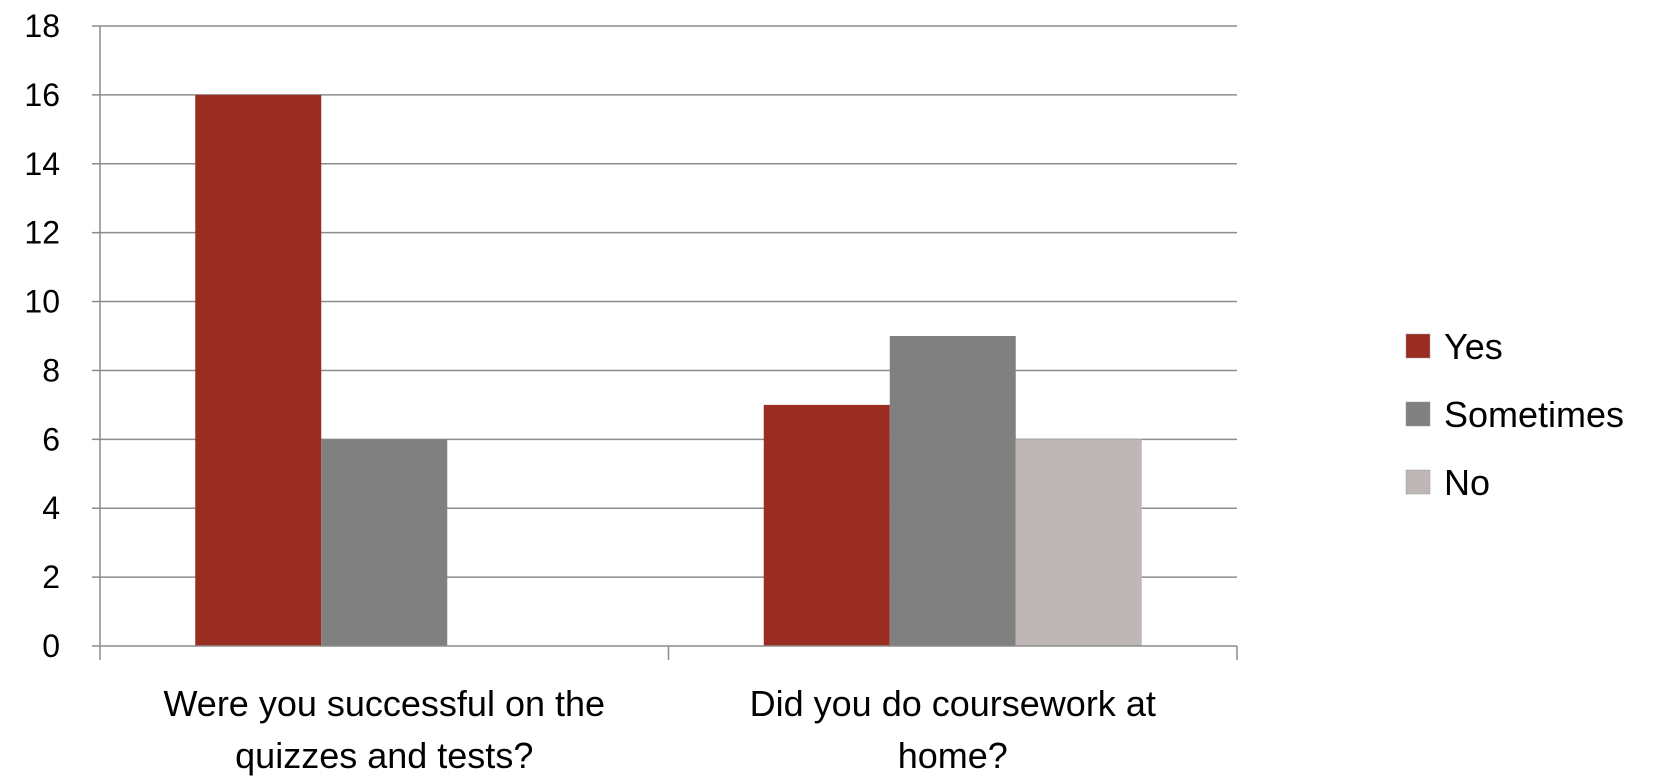 This screenshot has width=1671, height=779. Describe the element at coordinates (42, 95) in the screenshot. I see `y-tick-label: 16` at that location.